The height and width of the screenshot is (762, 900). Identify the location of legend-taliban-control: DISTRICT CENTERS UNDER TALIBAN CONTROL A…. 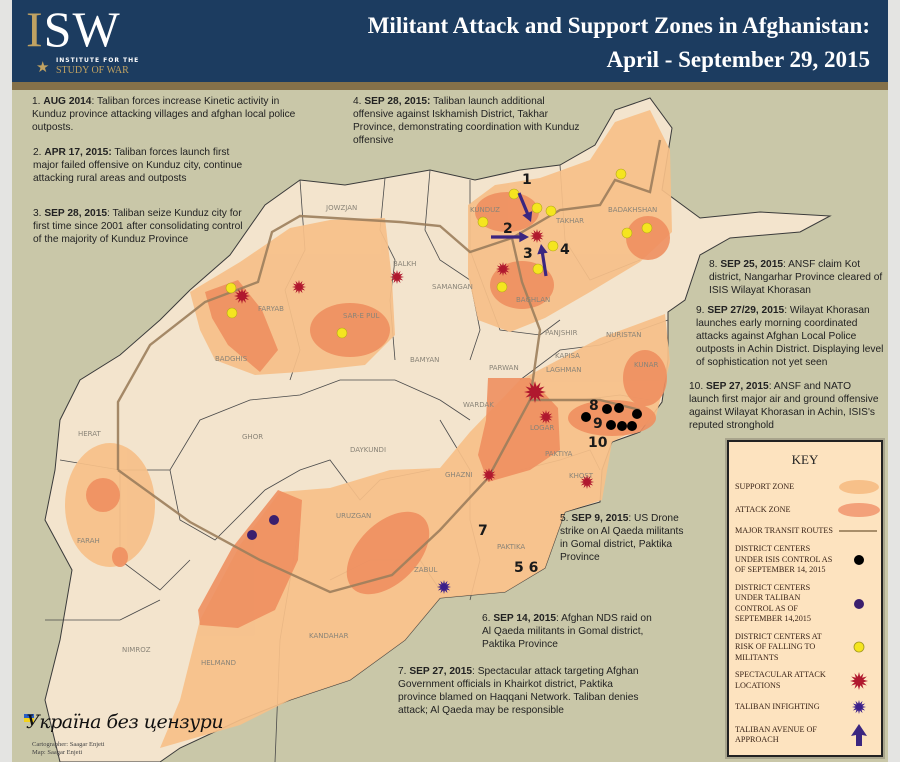
(805, 604).